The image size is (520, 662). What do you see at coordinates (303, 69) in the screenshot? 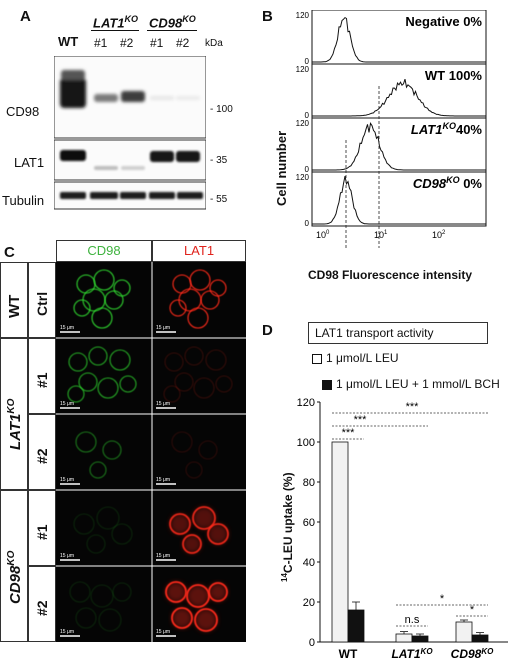
I see `histogram-ytick-top: 120` at bounding box center [303, 69].